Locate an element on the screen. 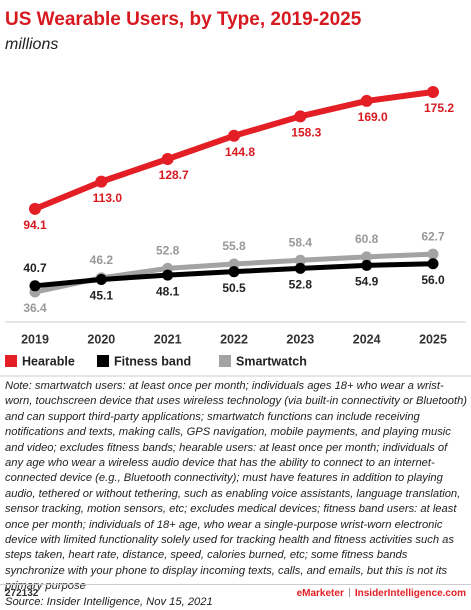 This screenshot has width=471, height=610. x-tick-label: 2022 is located at coordinates (234, 339).